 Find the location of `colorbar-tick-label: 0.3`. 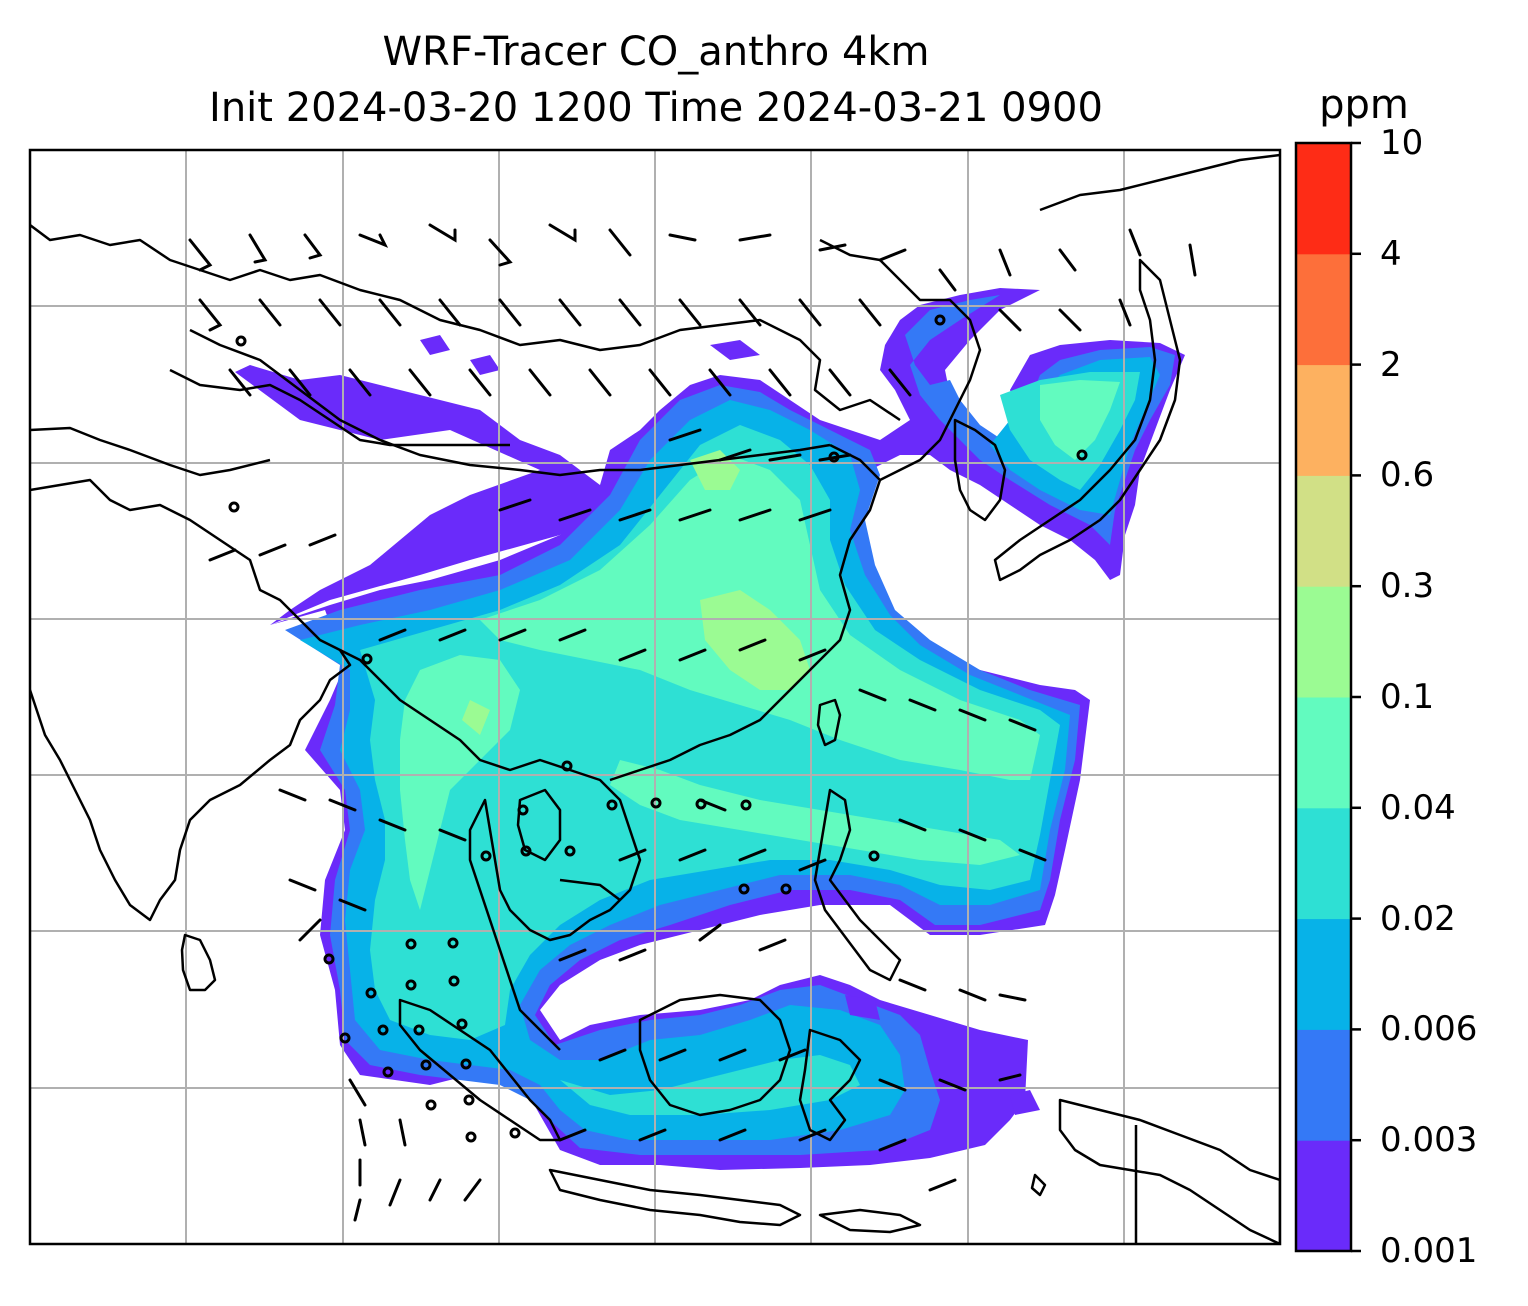

colorbar-tick-label: 0.3 is located at coordinates (1407, 586).